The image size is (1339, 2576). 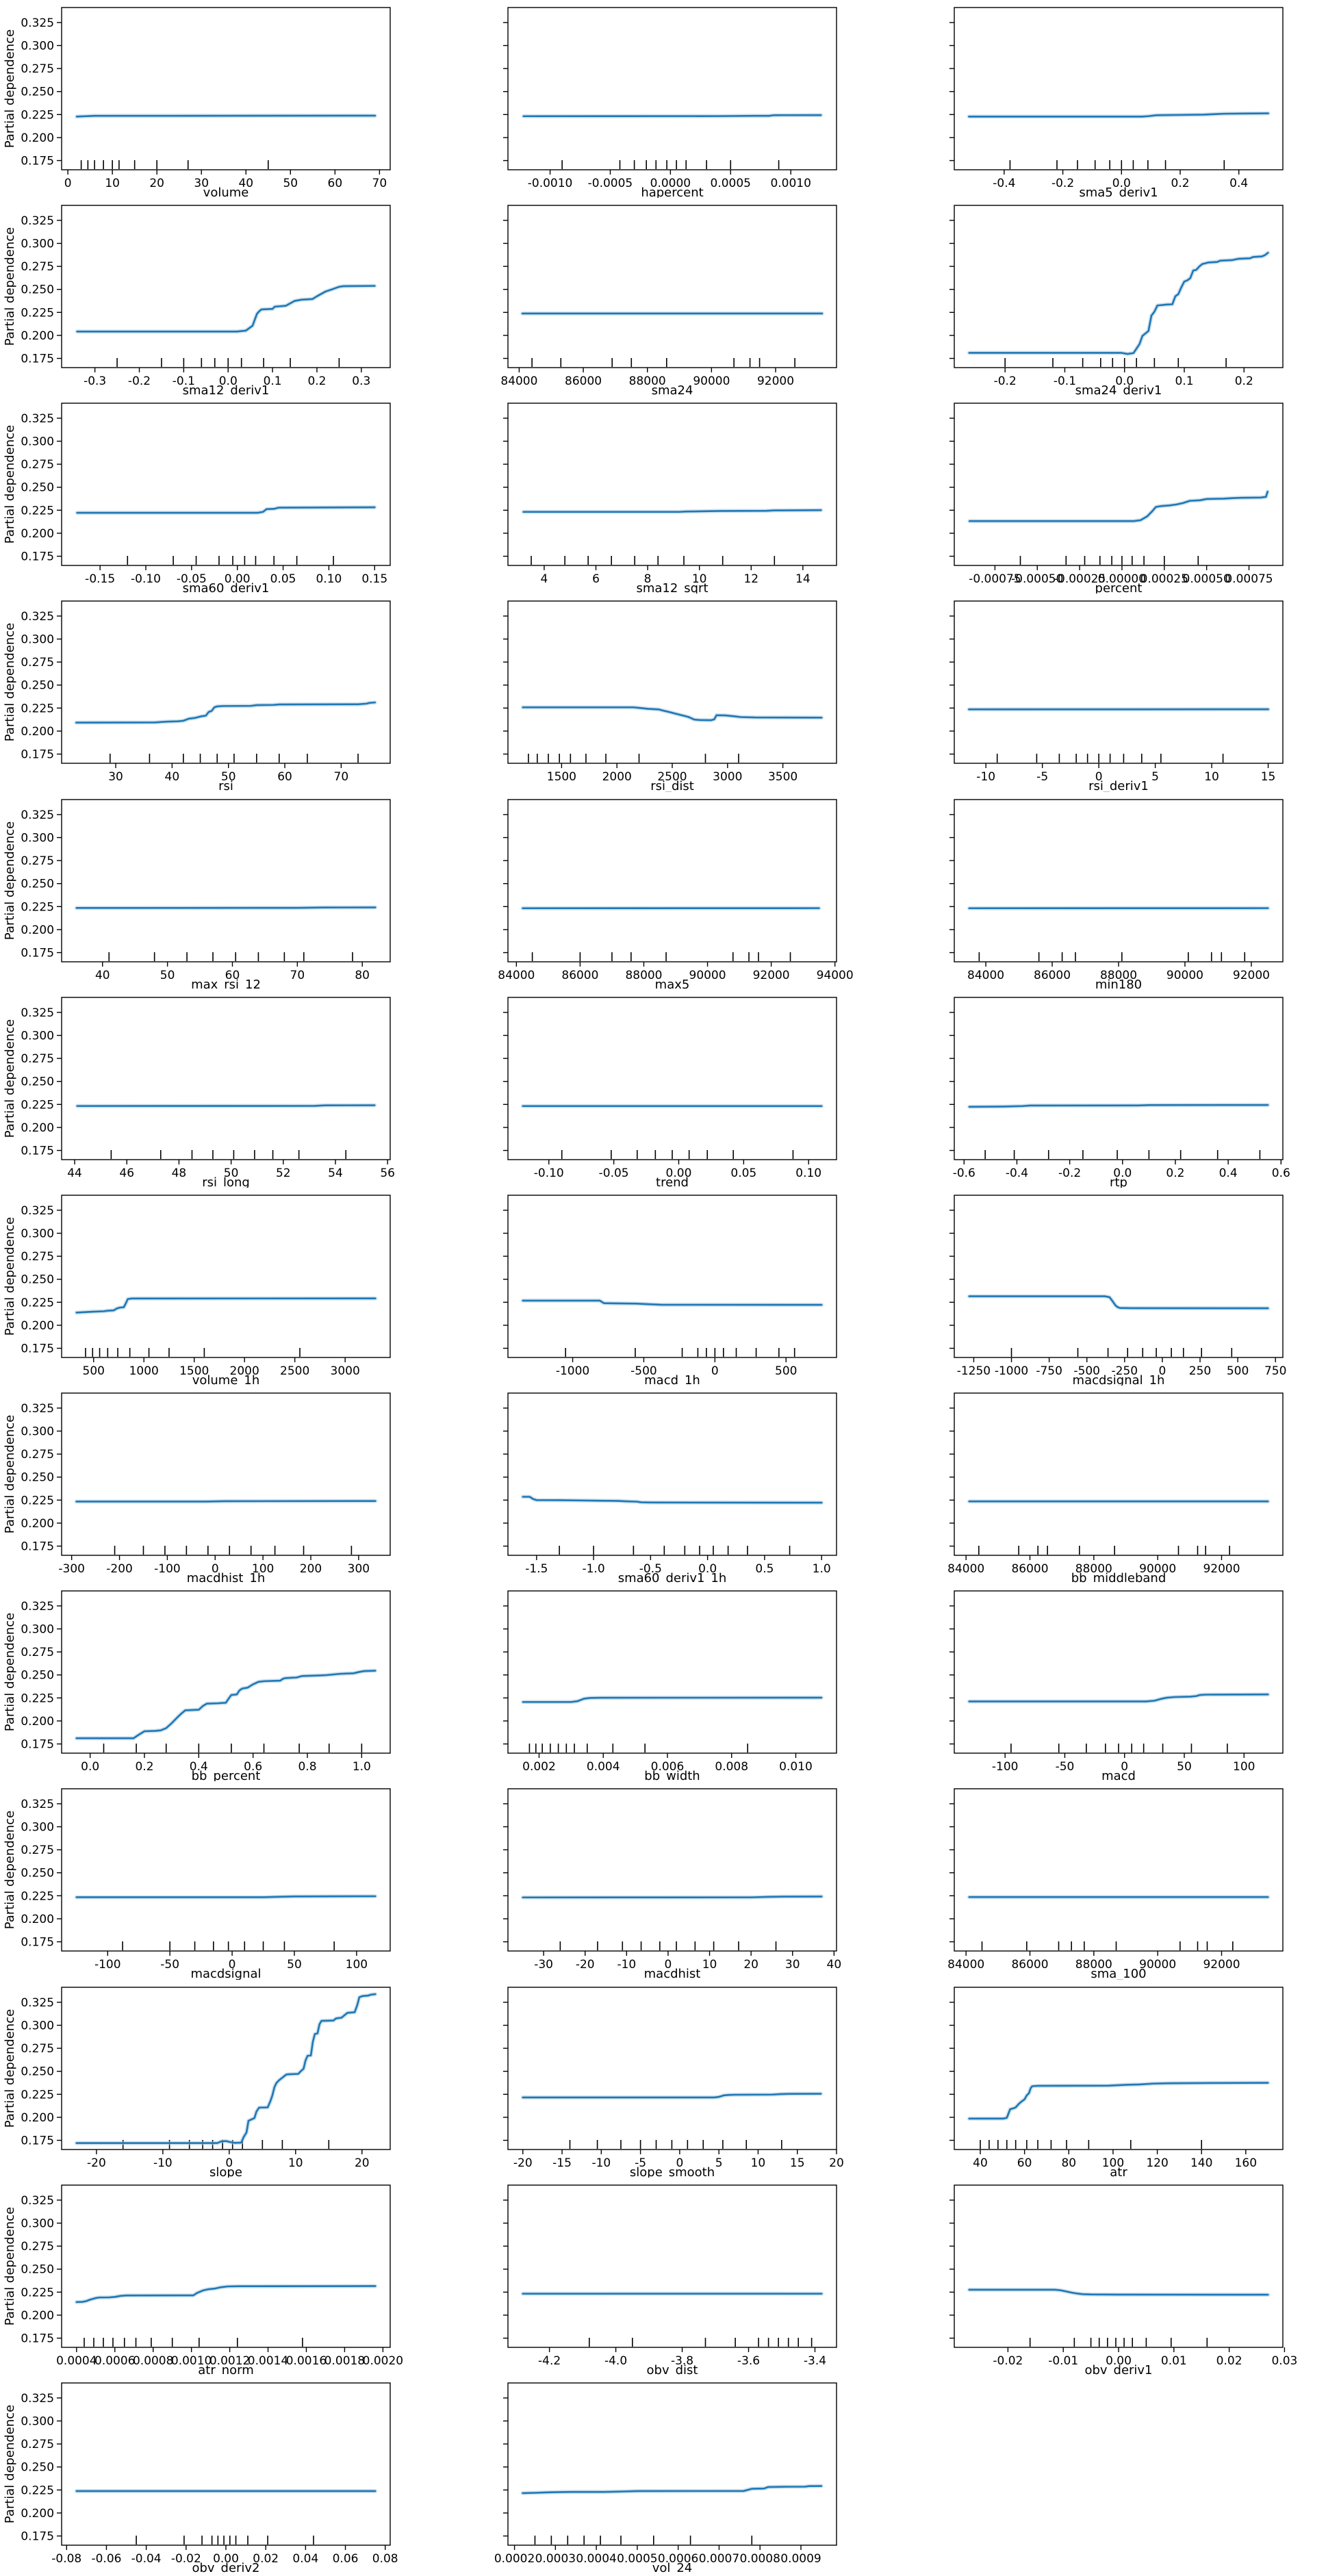 I want to click on y-tick-label: 0.325, so click(x=37, y=2002).